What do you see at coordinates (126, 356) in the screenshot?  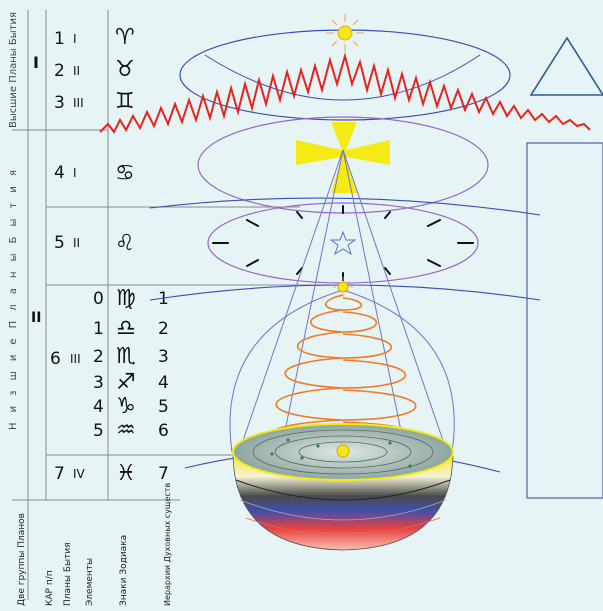 I see `sub-sign-2: ♏` at bounding box center [126, 356].